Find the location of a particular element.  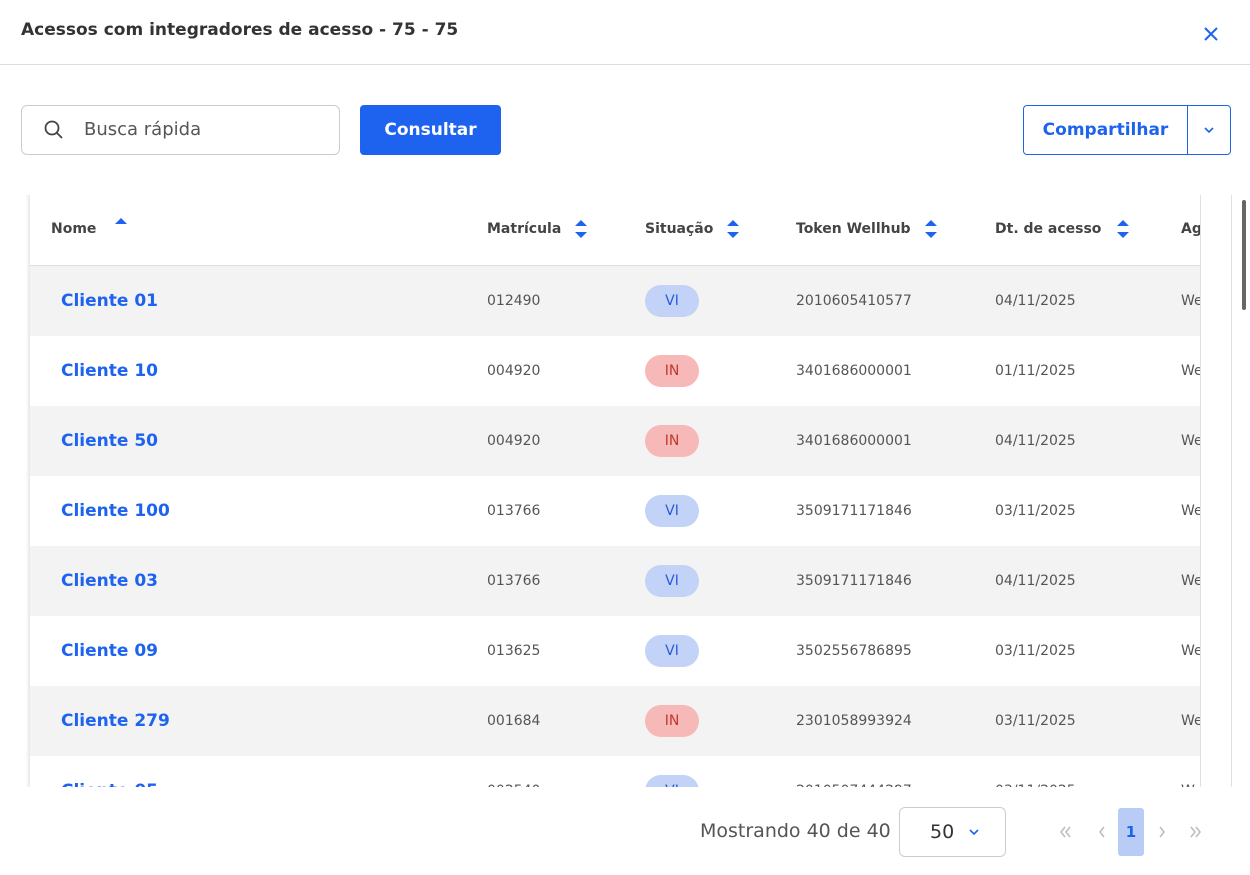

cell-text: 04/11/2025 is located at coordinates (1035, 301).